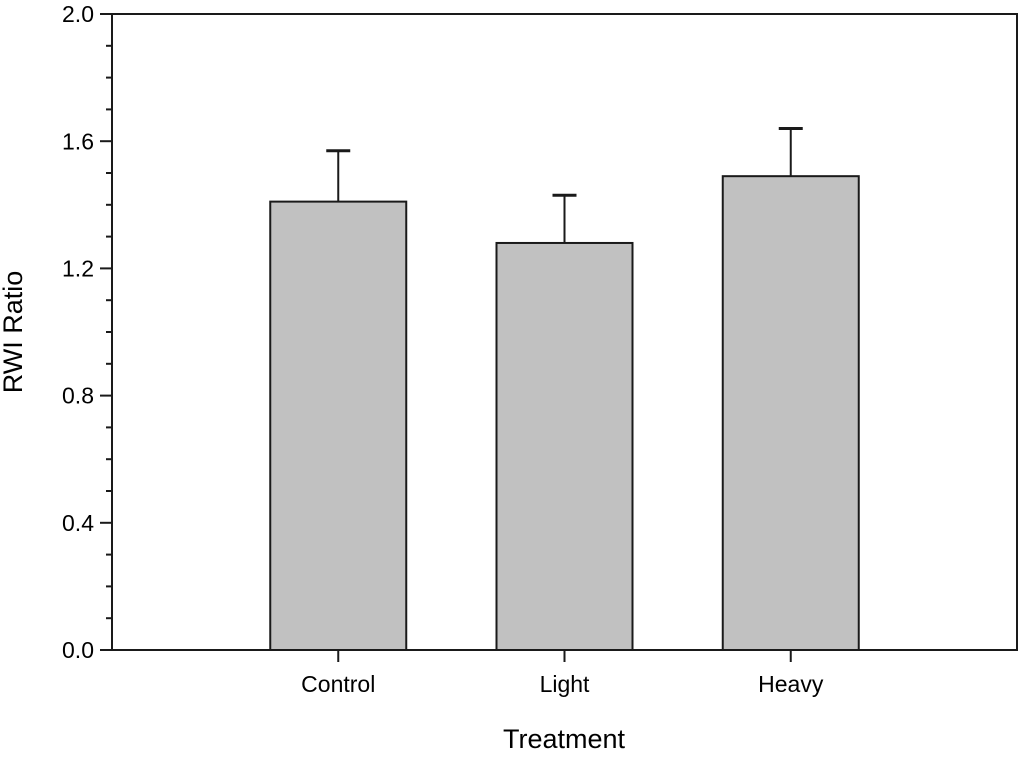 Image resolution: width=1024 pixels, height=761 pixels. I want to click on bar-light, so click(564, 446).